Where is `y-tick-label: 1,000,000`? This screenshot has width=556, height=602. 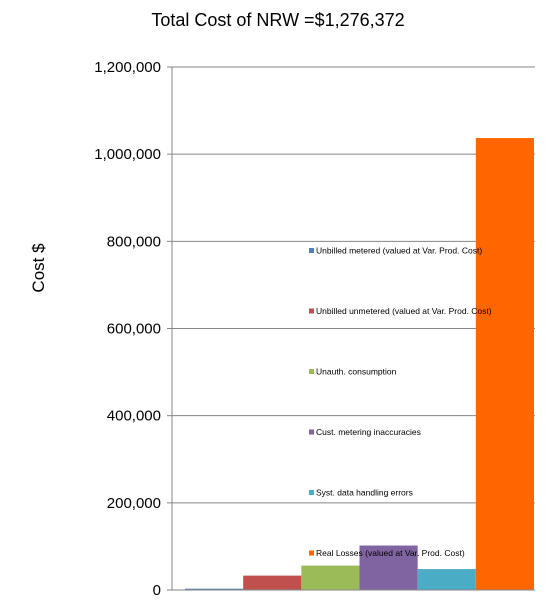 y-tick-label: 1,000,000 is located at coordinates (127, 154).